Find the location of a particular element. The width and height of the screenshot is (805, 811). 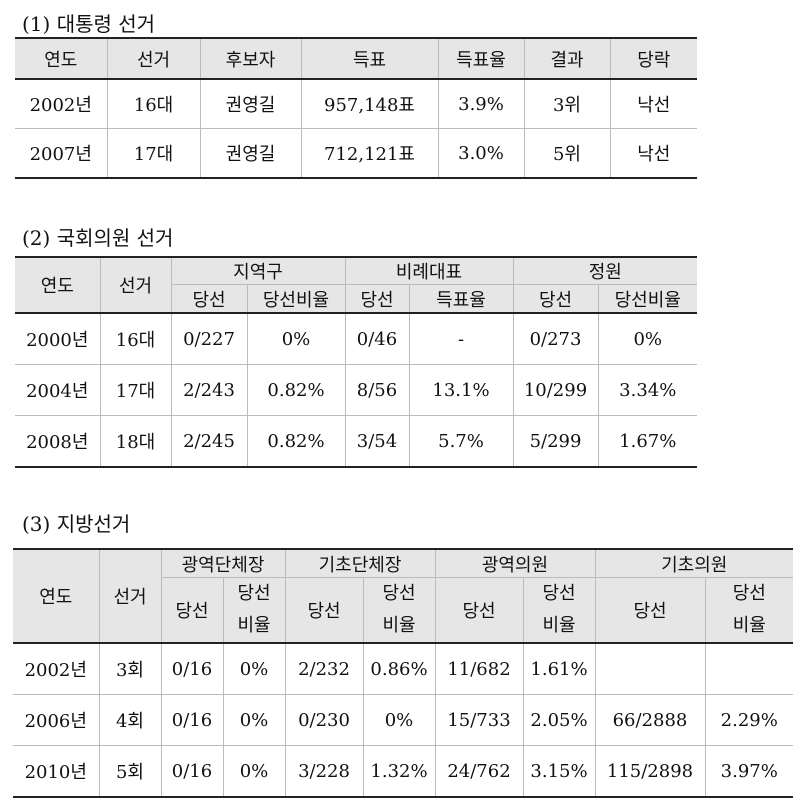

cell-proportional-win: 3/54 is located at coordinates (377, 441).